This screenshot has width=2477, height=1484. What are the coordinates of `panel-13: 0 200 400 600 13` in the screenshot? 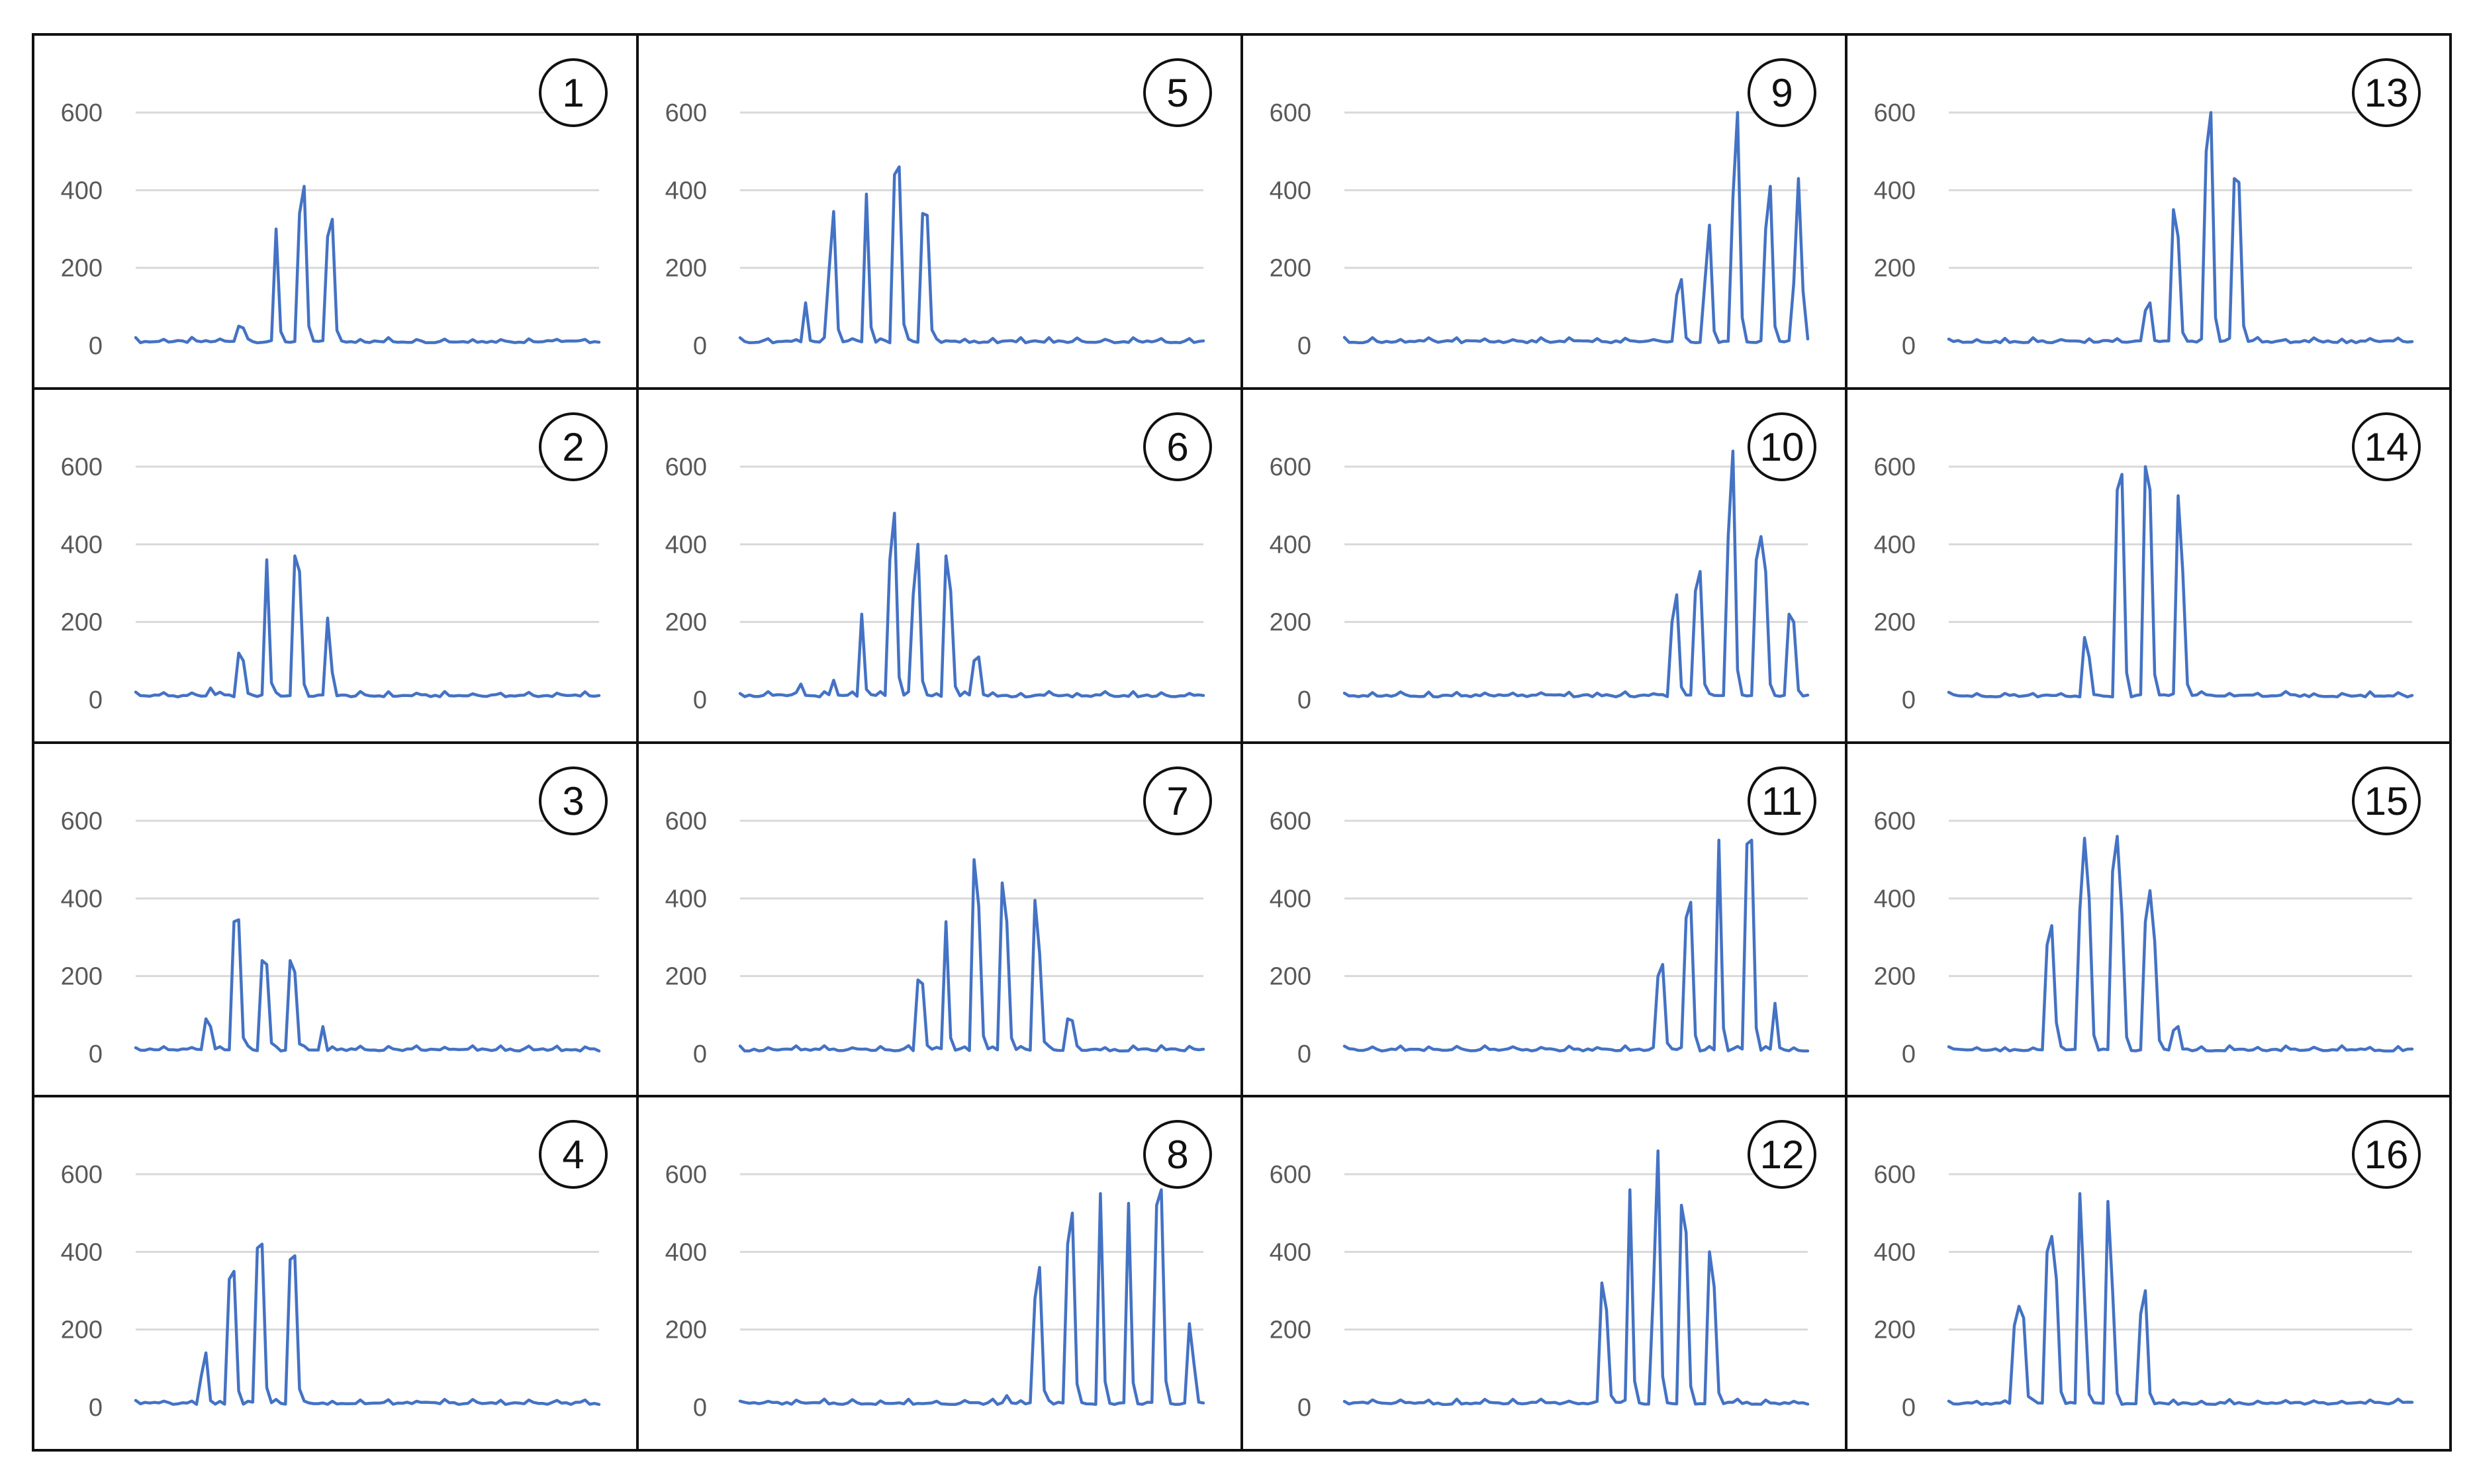 It's located at (2148, 211).